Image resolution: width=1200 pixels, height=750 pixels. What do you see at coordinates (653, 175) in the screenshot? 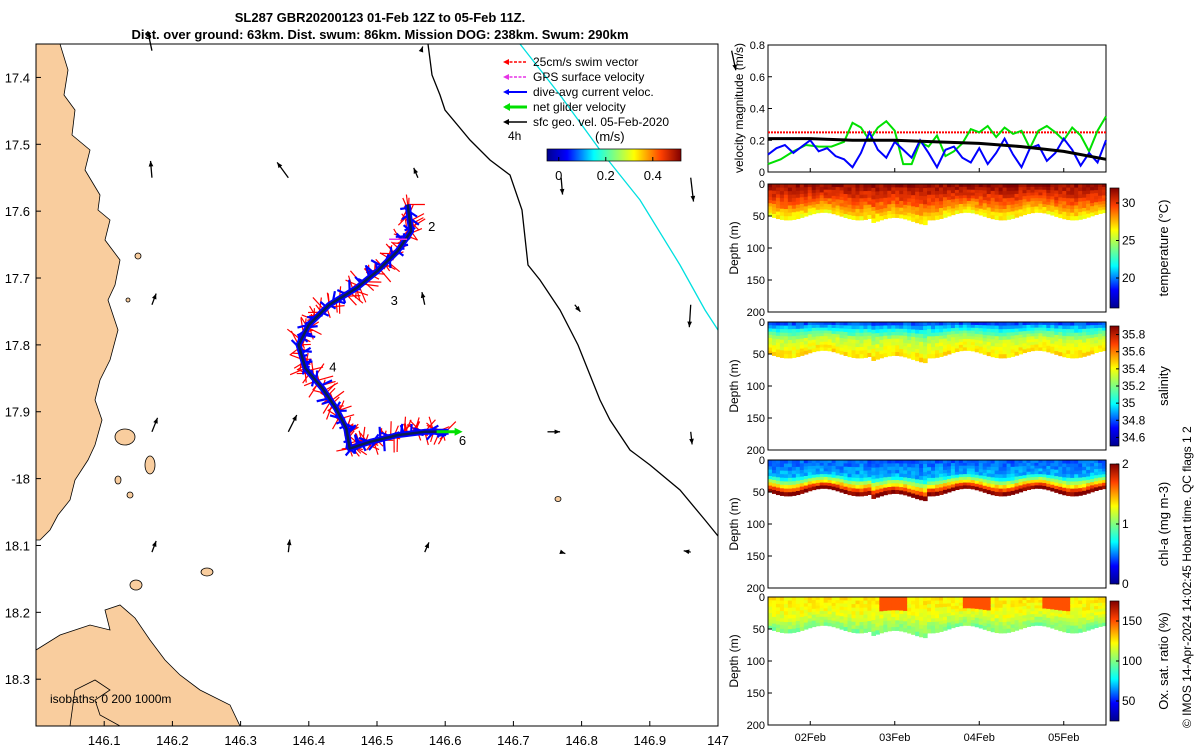
I see `colorbar-tick-label: 0.4` at bounding box center [653, 175].